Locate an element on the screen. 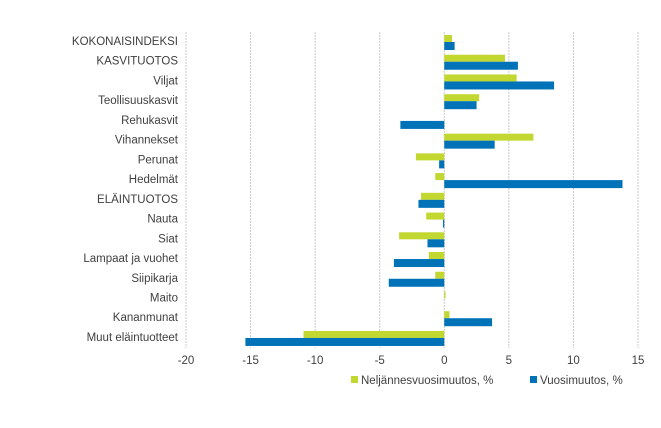 This screenshot has width=661, height=428. x-tick-label: -20 is located at coordinates (186, 361).